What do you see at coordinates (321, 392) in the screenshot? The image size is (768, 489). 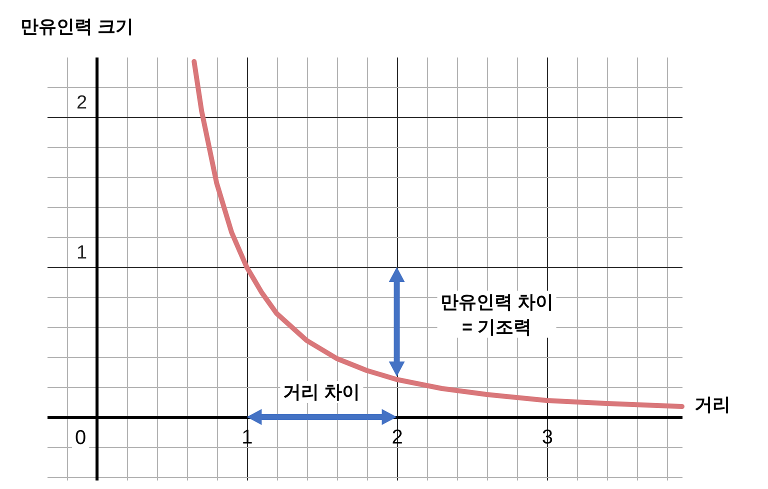 I see `annotation: 거리 차이` at bounding box center [321, 392].